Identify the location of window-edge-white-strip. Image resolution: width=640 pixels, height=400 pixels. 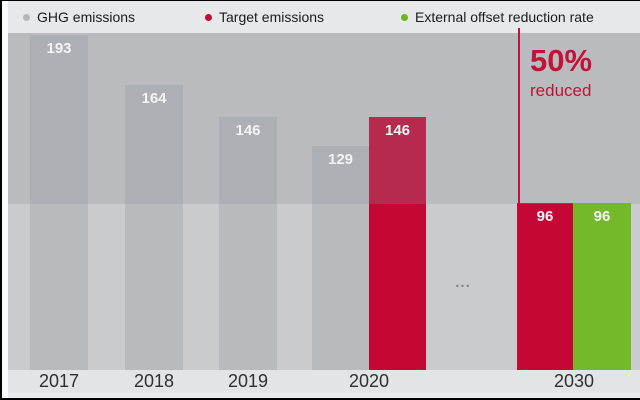
(5, 199).